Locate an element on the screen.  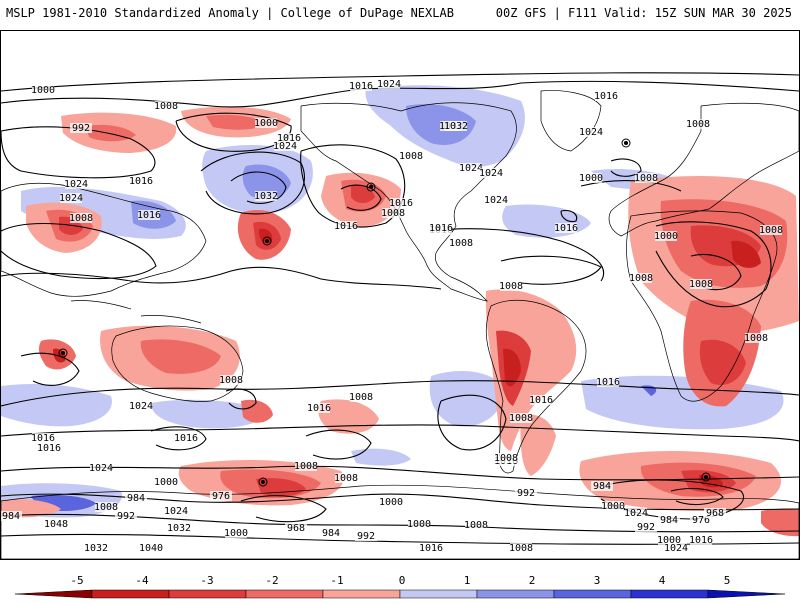
isobar-label: 976 is located at coordinates (701, 520).